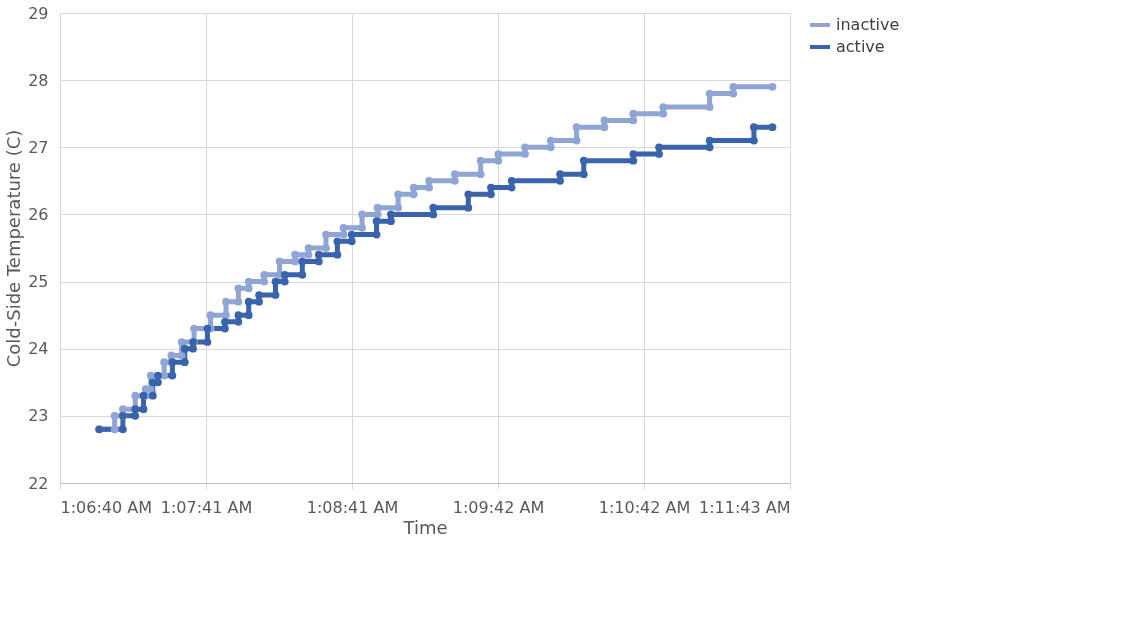 The height and width of the screenshot is (638, 1127). Describe the element at coordinates (38, 282) in the screenshot. I see `y-tick-label: 25` at that location.